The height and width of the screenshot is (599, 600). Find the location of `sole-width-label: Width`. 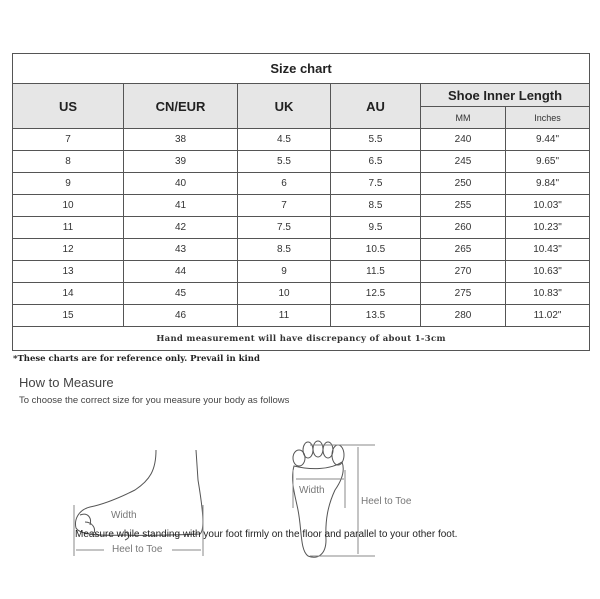

sole-width-label: Width is located at coordinates (312, 490).